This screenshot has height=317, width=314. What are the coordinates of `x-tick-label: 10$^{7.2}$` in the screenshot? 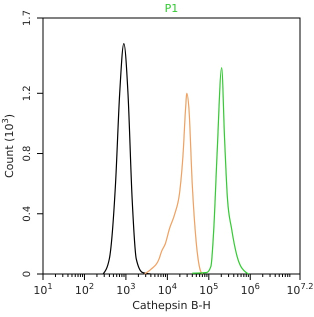 It's located at (300, 289).